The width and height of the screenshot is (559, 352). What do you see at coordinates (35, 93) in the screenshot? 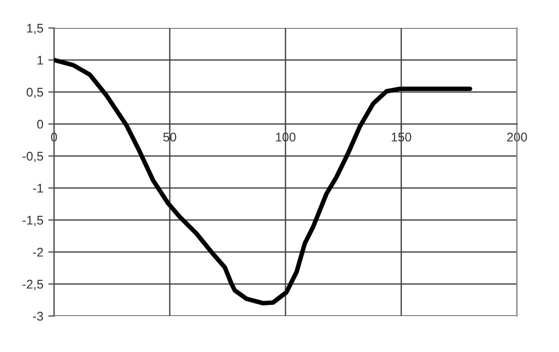
I see `y-tick-label: 0,5` at bounding box center [35, 93].